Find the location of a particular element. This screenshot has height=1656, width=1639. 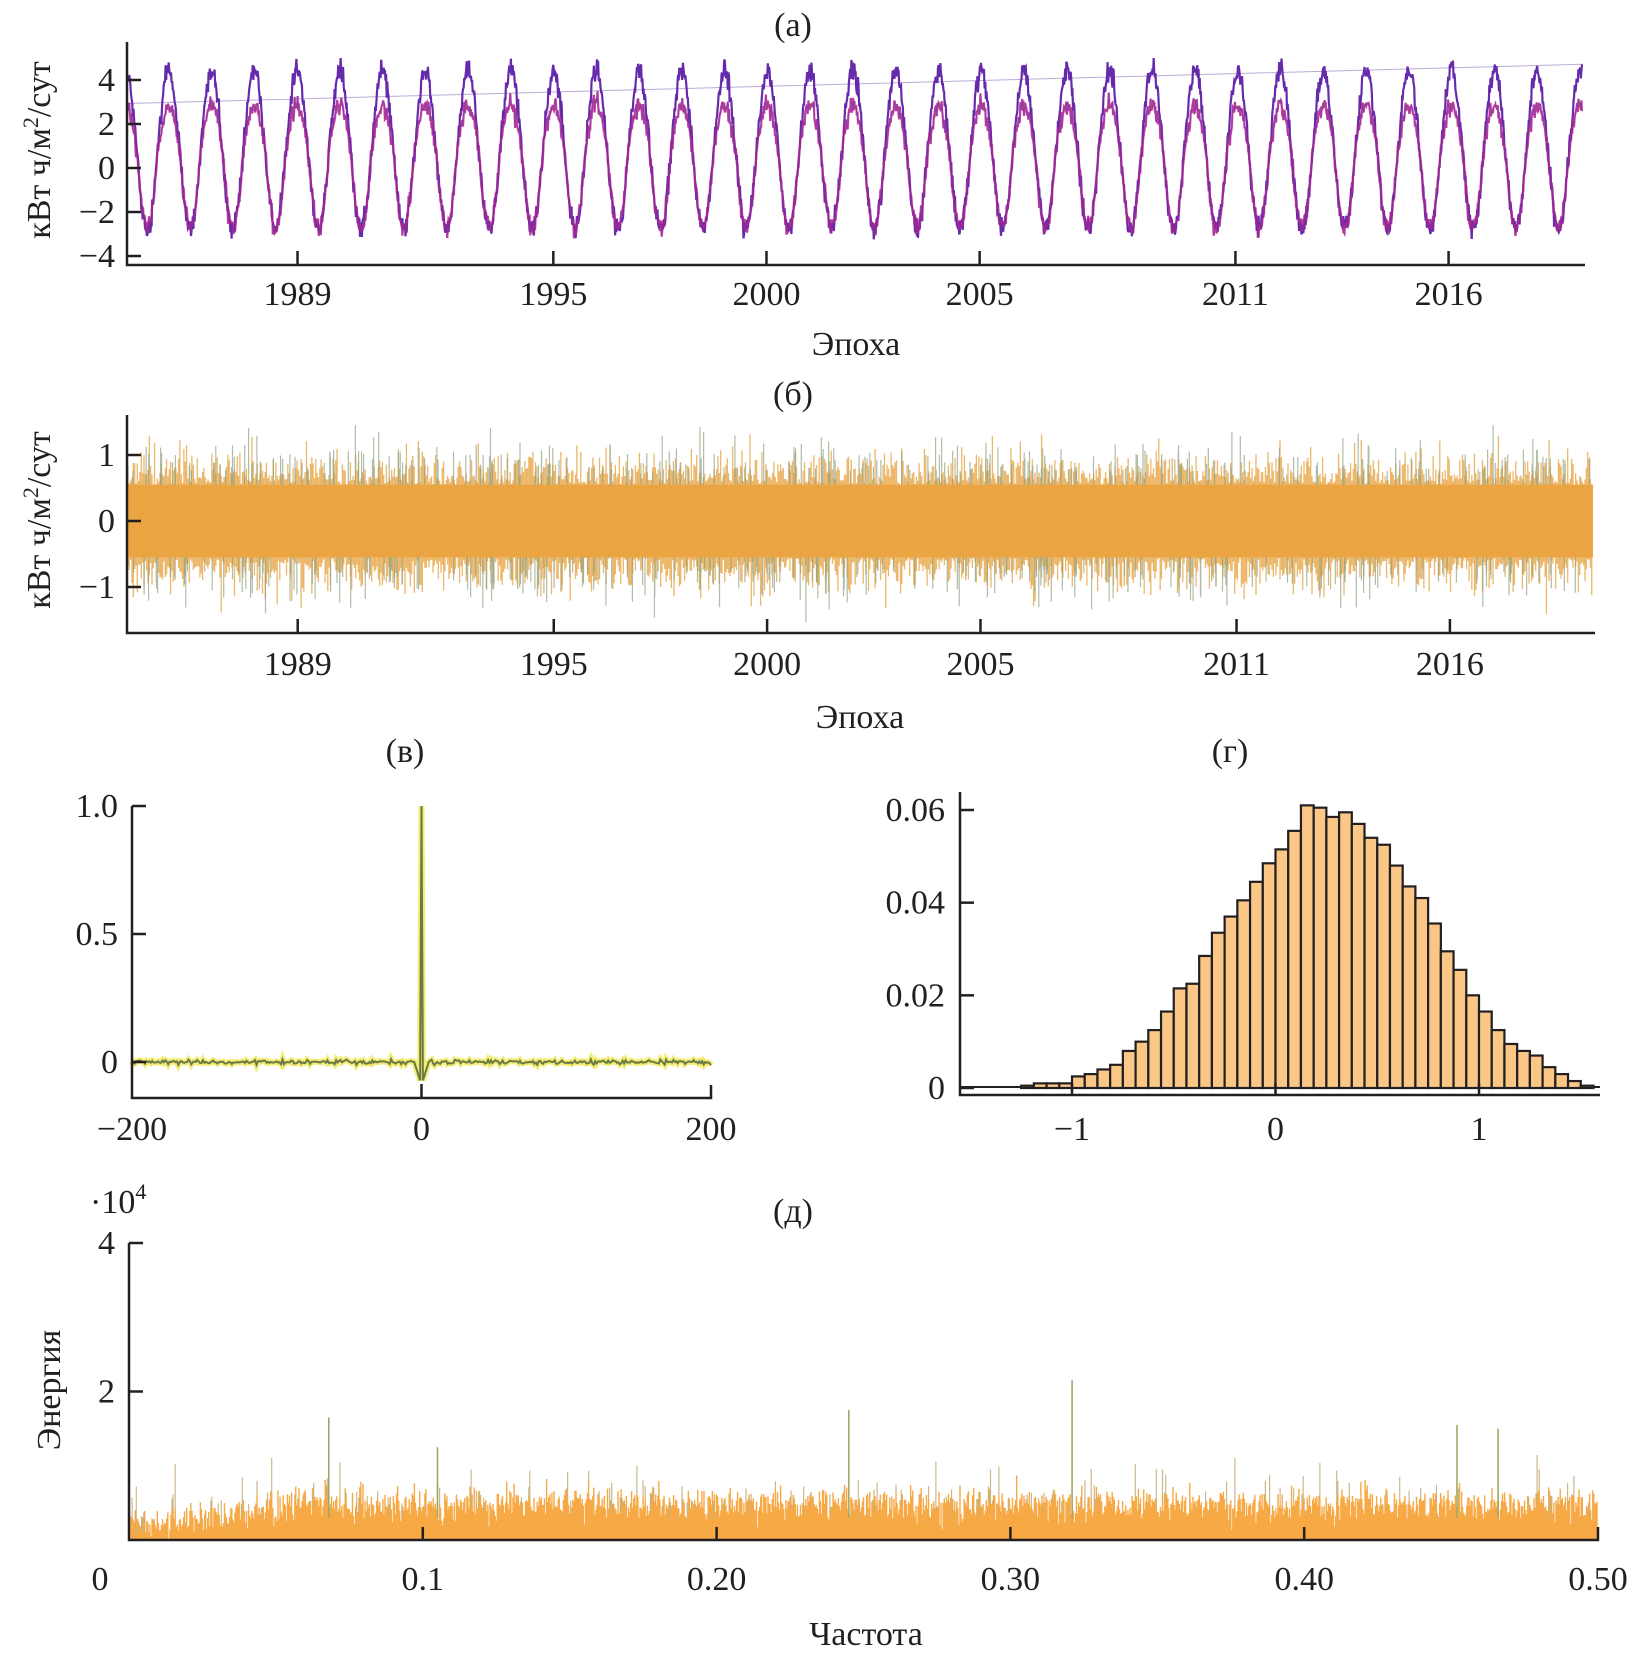

x-tick-label: 0.50 is located at coordinates (1598, 1579).